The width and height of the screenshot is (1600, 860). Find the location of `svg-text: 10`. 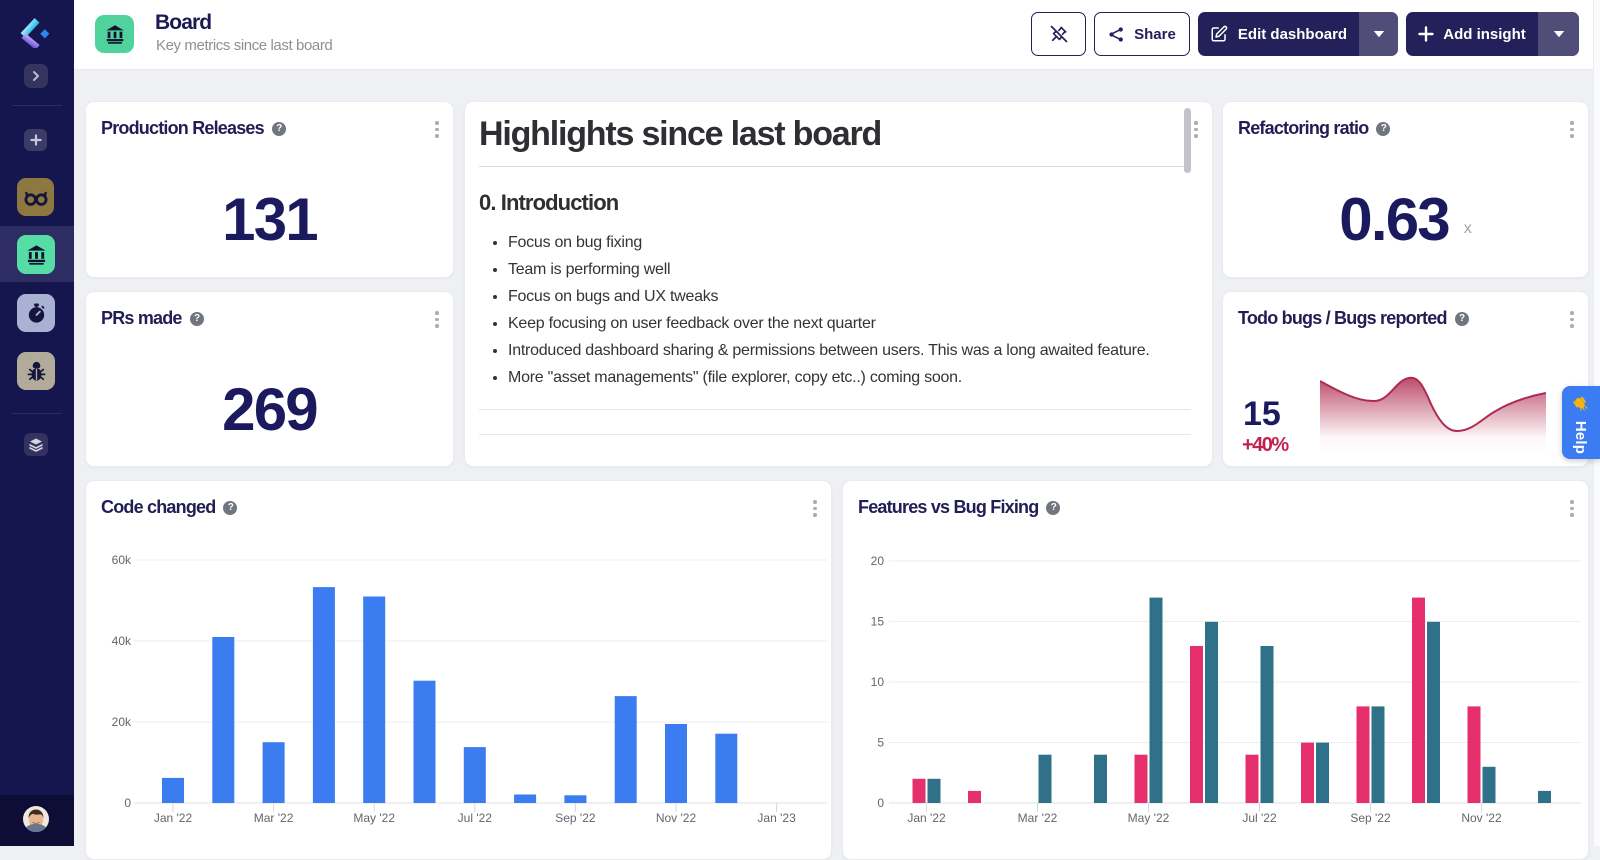

svg-text: 10 is located at coordinates (878, 682).